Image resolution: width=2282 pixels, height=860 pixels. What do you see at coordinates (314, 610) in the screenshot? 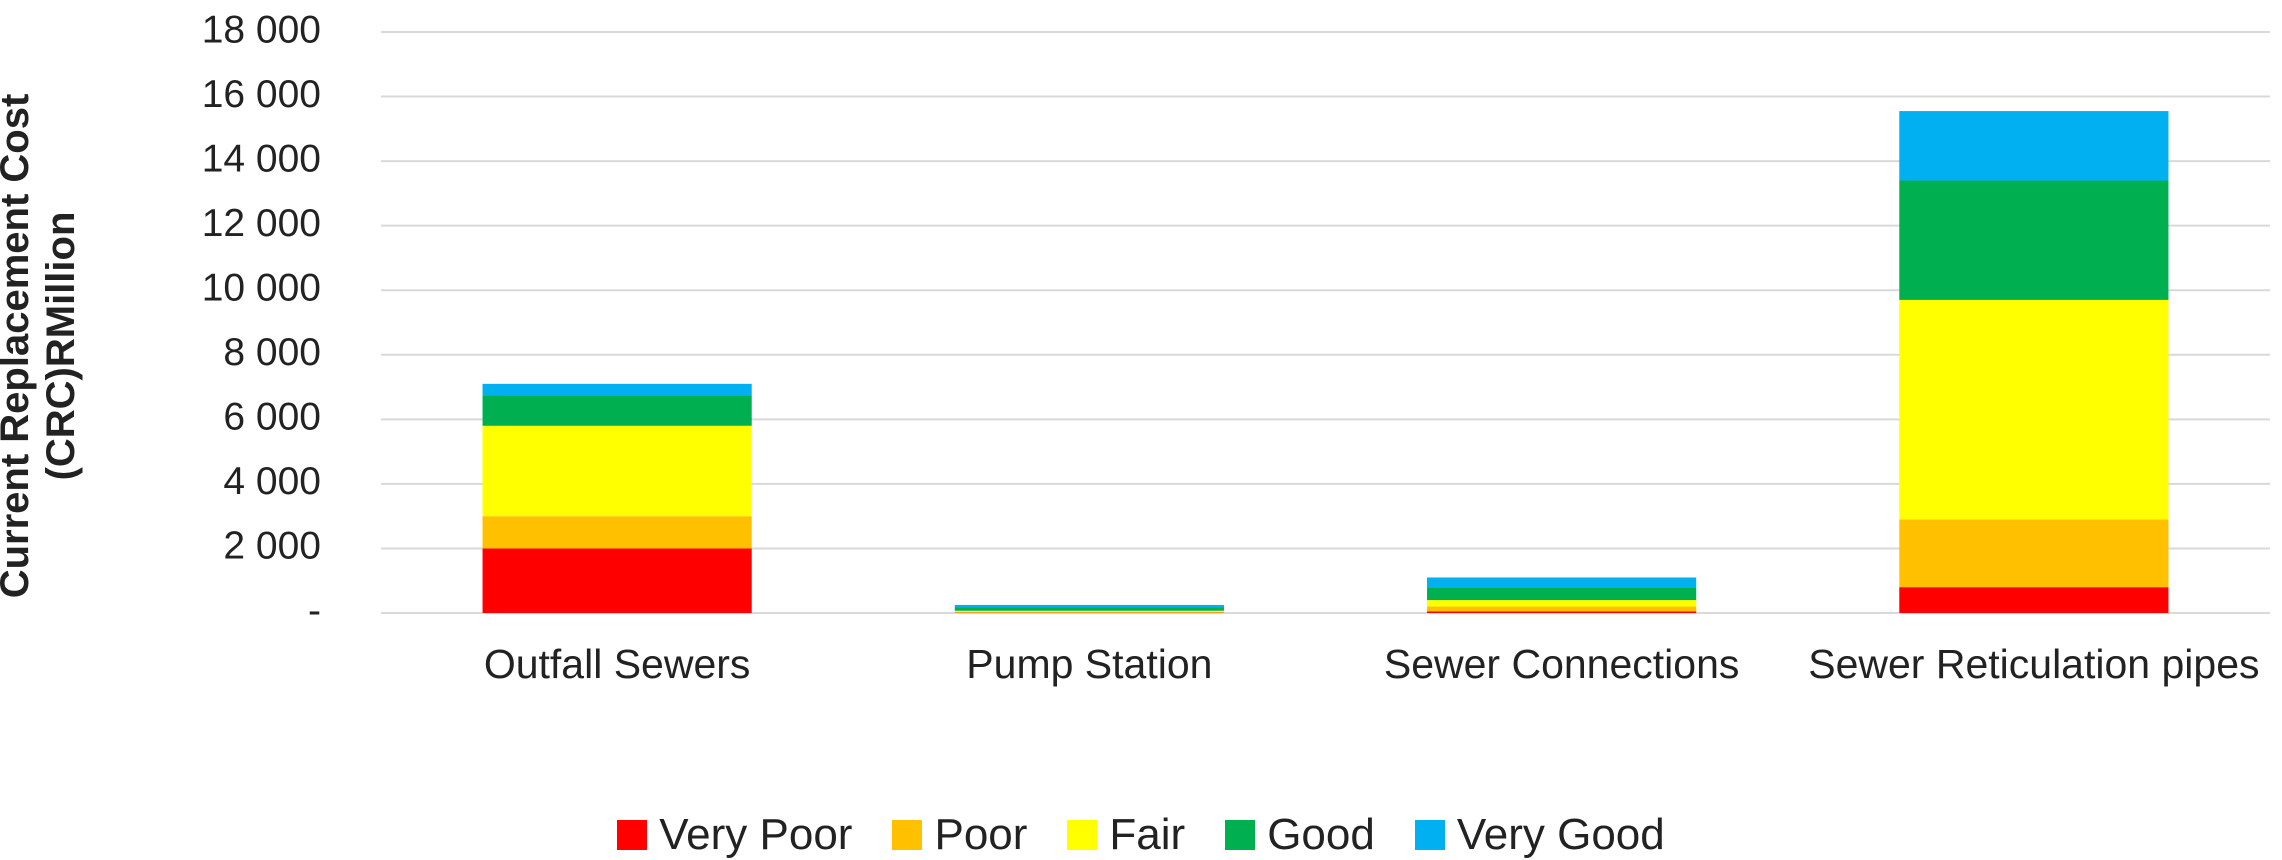
I see `y-tick-label: -` at bounding box center [314, 610].